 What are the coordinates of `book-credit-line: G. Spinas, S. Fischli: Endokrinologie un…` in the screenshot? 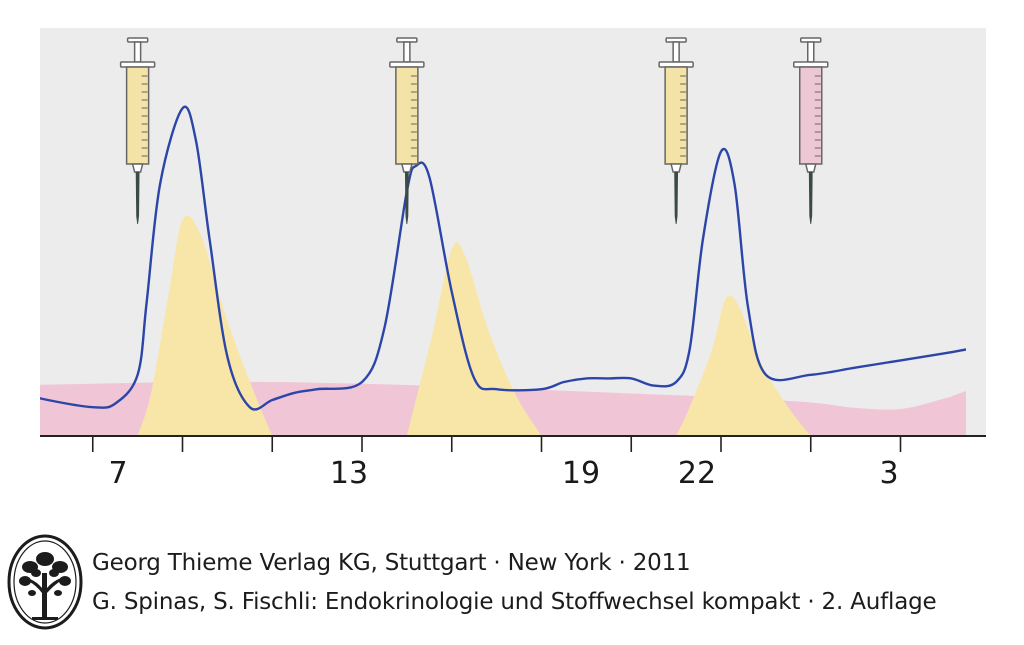 It's located at (514, 602).